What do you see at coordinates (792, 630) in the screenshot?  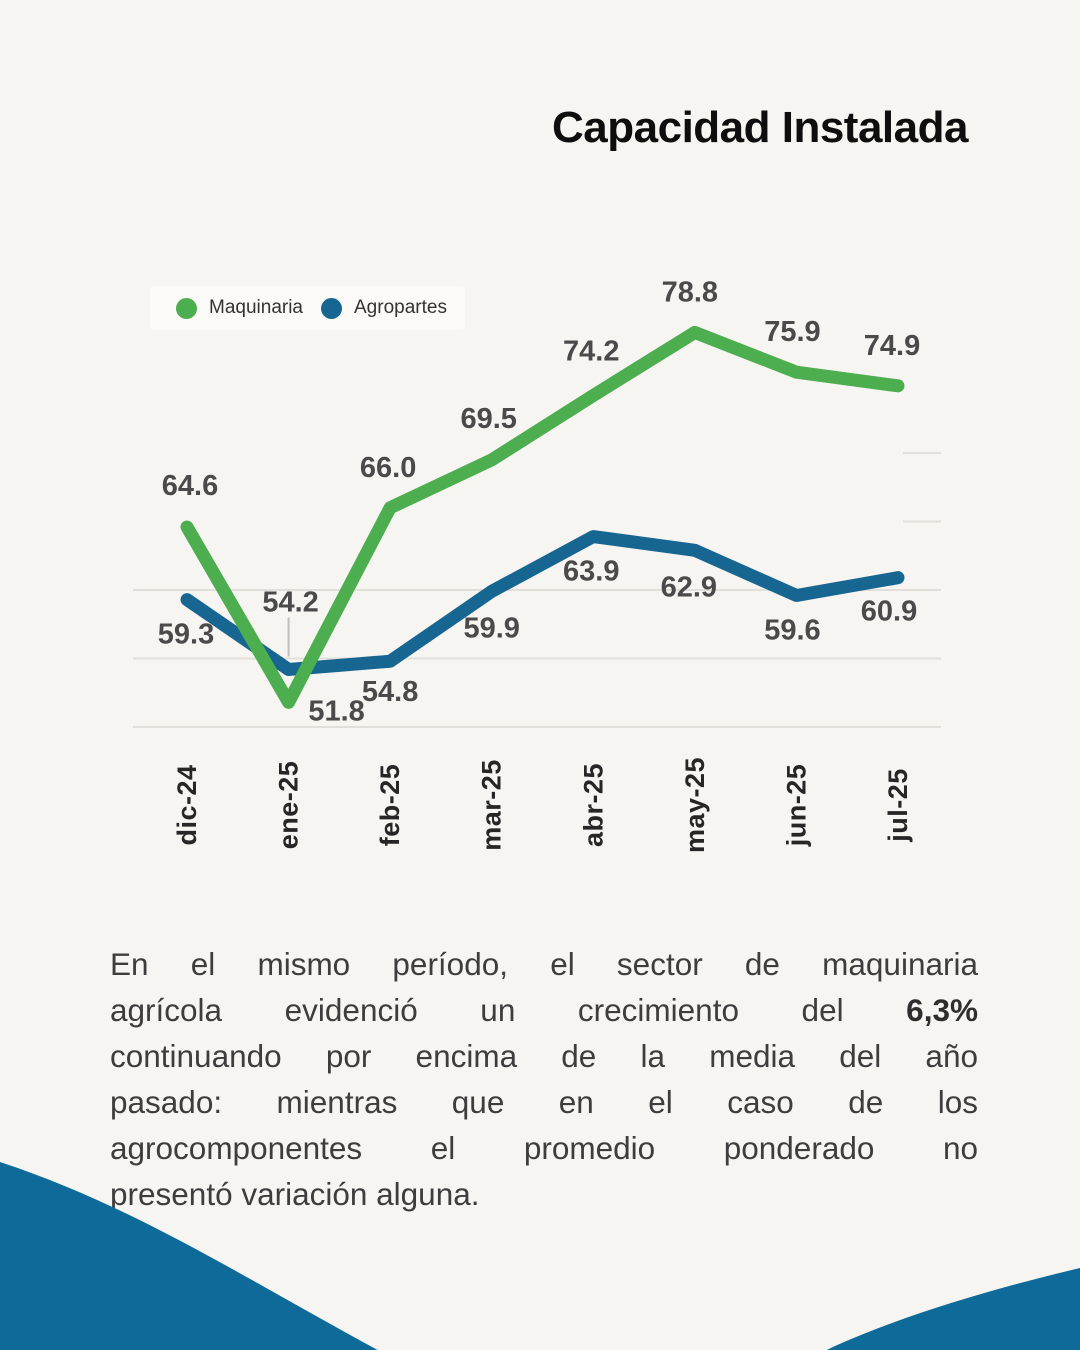 I see `data-label-agropartes-jun-25: 59.6` at bounding box center [792, 630].